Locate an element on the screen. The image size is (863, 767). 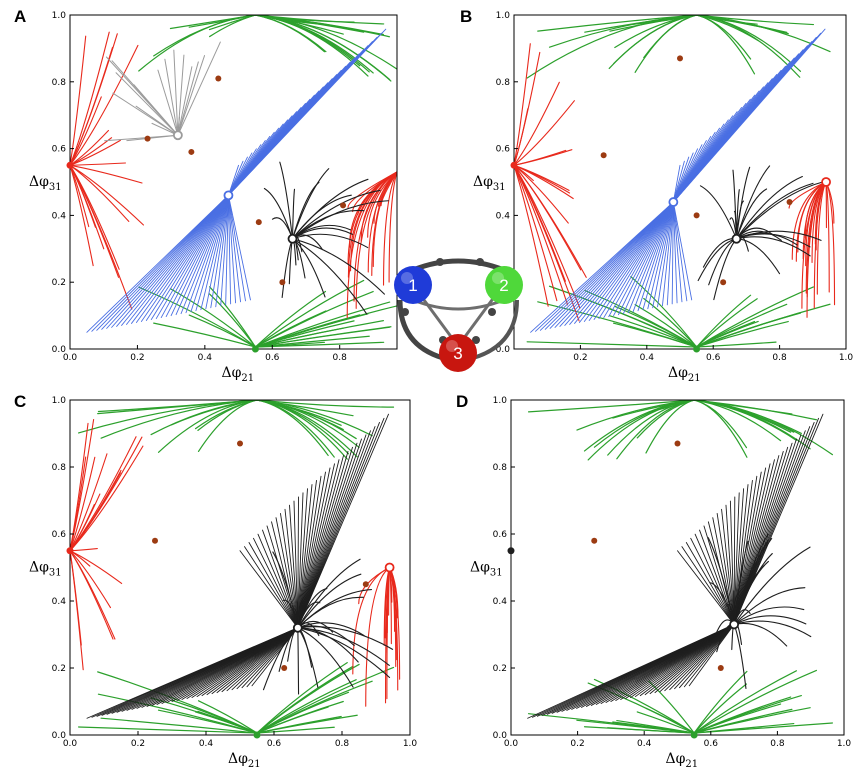
node-highlight is located at coordinates (407, 278).